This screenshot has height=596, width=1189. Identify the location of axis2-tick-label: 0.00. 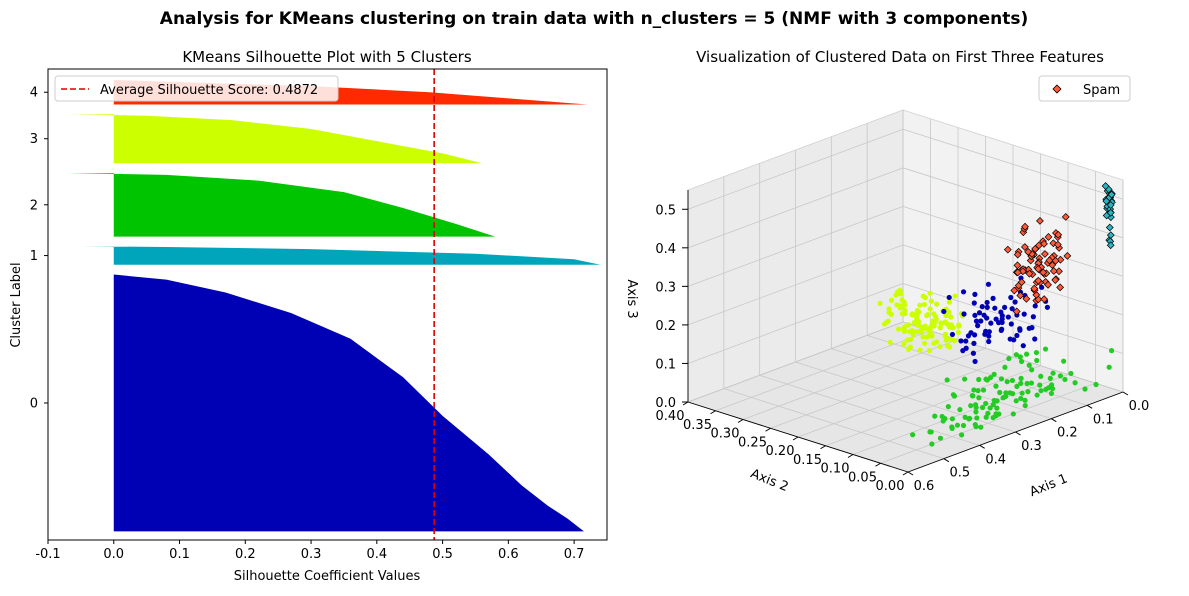
(890, 486).